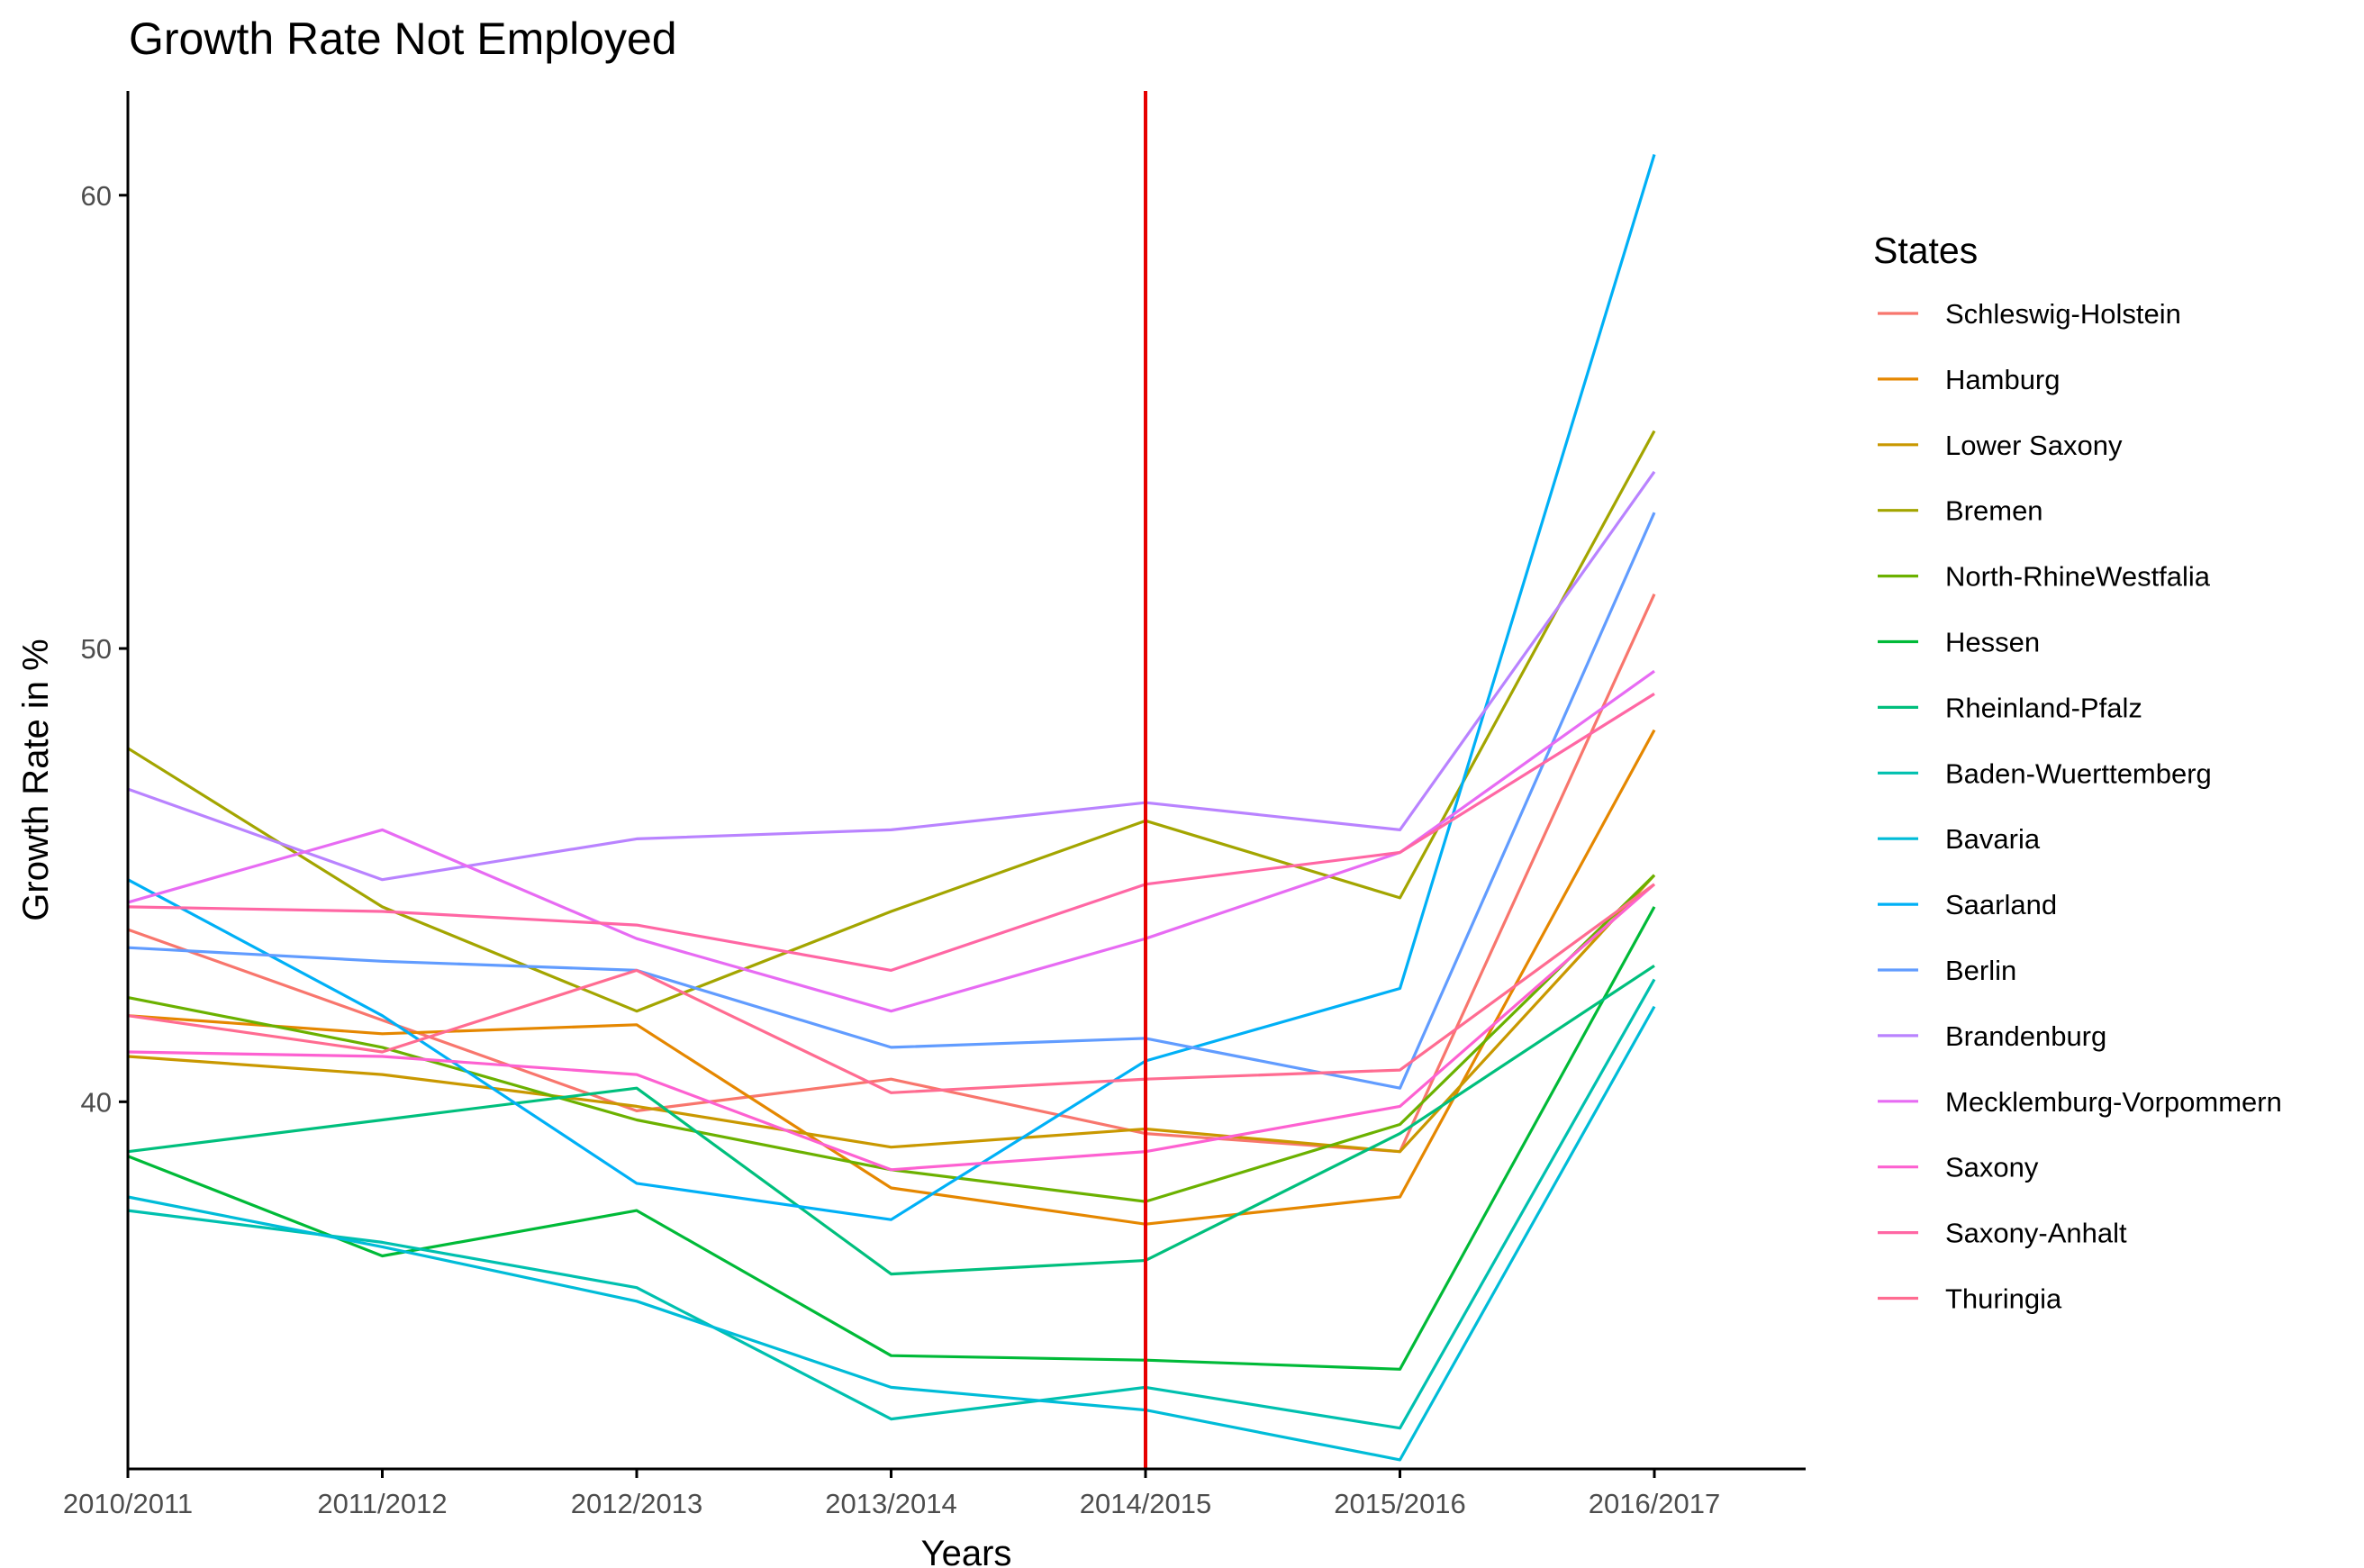 This screenshot has height=1568, width=2364. I want to click on x-axis-title: Years, so click(966, 1551).